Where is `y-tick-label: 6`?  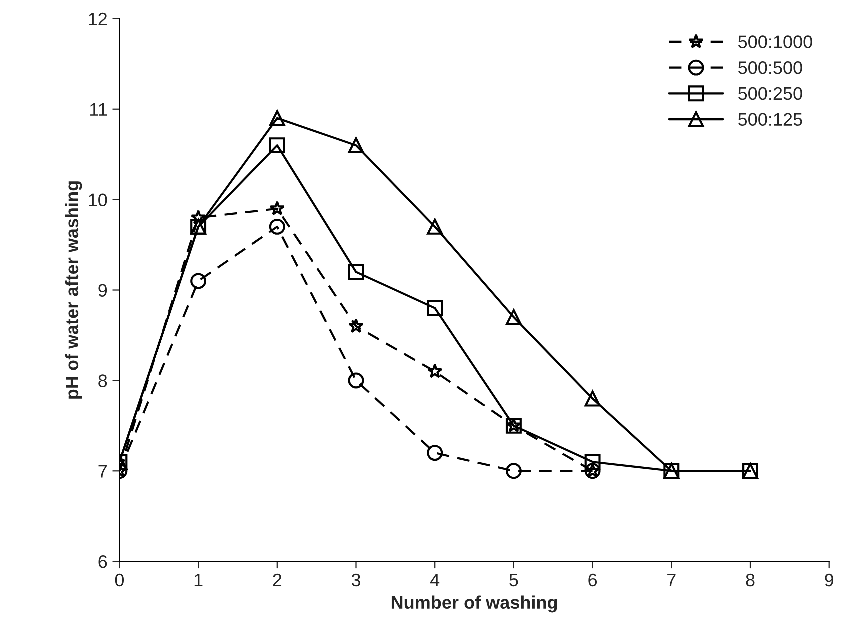 y-tick-label: 6 is located at coordinates (103, 562).